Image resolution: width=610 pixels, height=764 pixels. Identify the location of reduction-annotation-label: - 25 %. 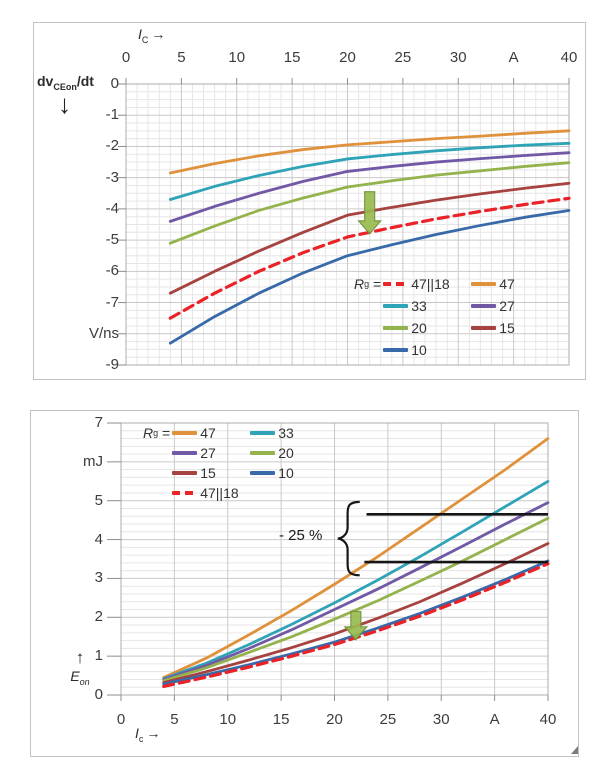
(301, 535).